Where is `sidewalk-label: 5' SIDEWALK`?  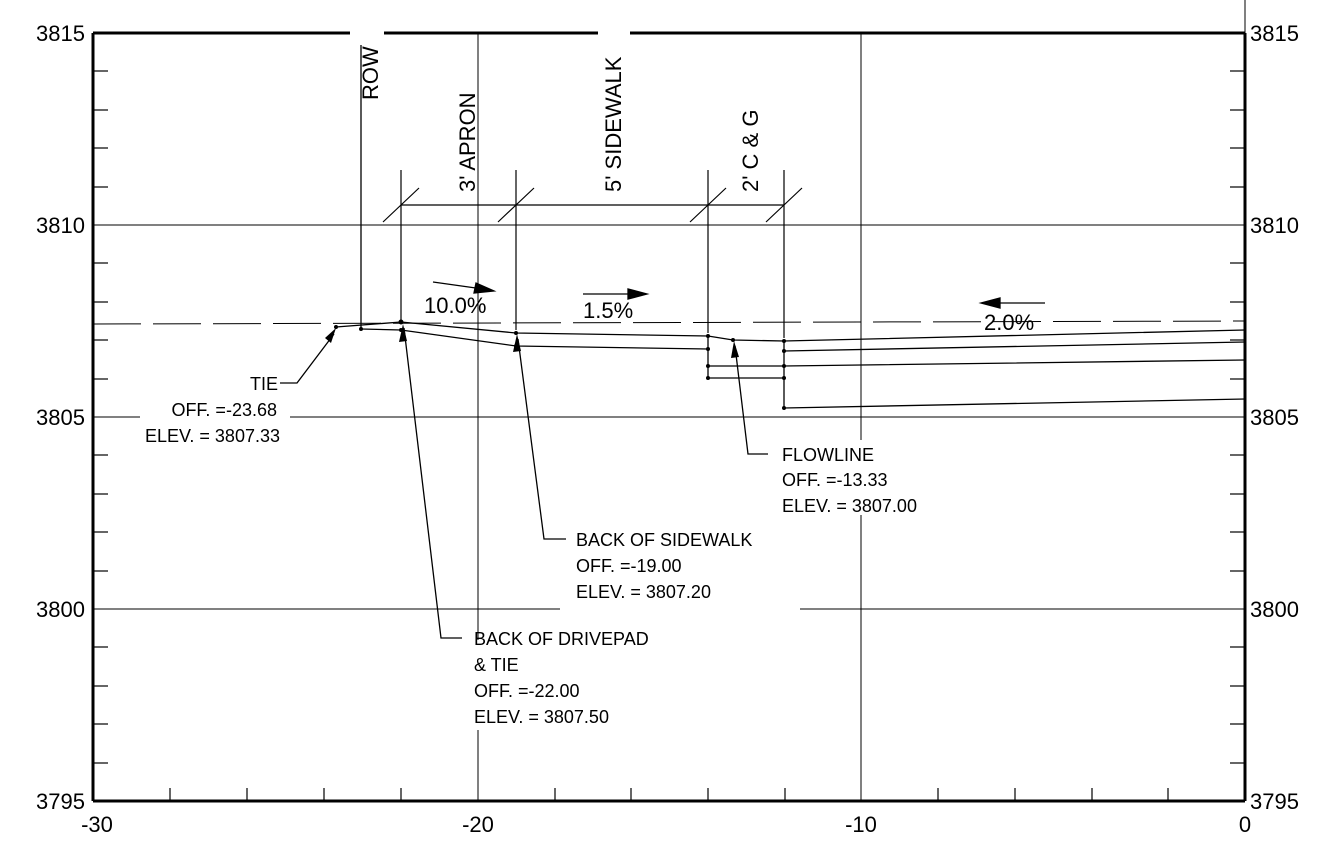 sidewalk-label: 5' SIDEWALK is located at coordinates (613, 124).